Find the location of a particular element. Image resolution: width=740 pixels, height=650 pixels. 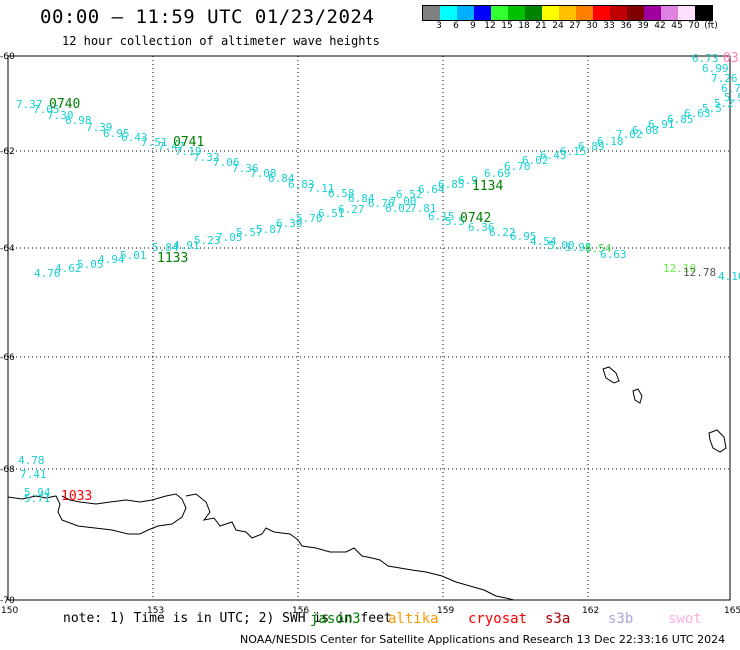

y-tick-label: -62 is located at coordinates (7, 152).